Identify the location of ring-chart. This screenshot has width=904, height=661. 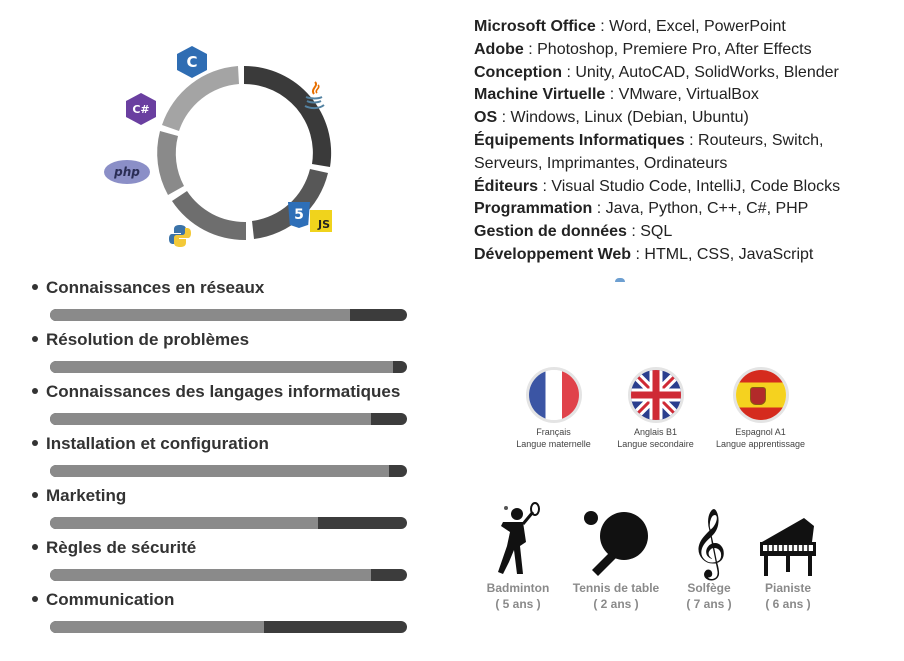
(244, 153).